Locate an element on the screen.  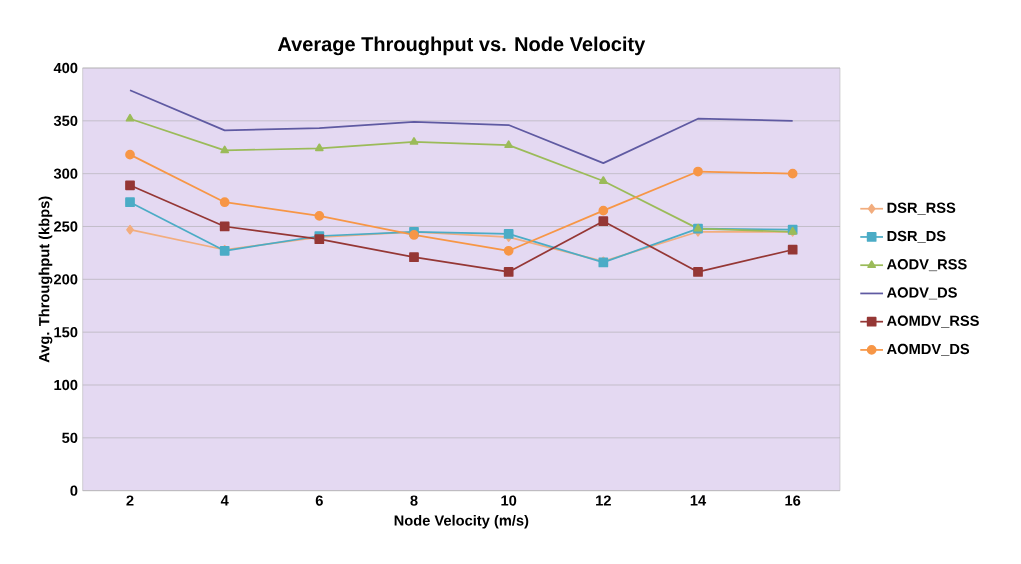
x-axis-title: Node Velocity (m/s) is located at coordinates (461, 521).